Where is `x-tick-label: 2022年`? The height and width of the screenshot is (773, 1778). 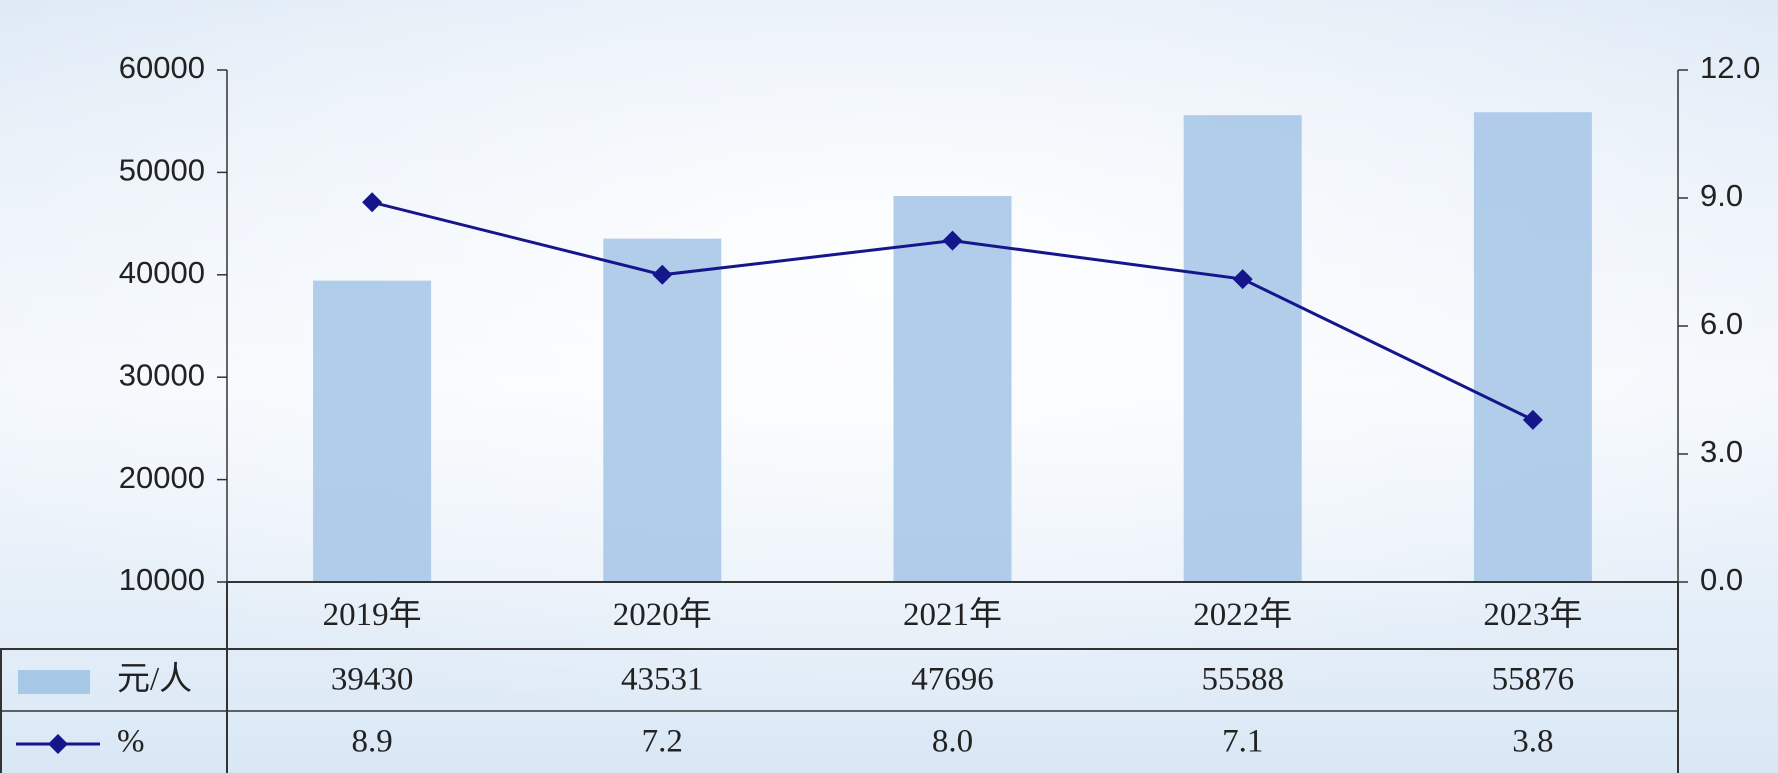
x-tick-label: 2022年 is located at coordinates (1242, 614).